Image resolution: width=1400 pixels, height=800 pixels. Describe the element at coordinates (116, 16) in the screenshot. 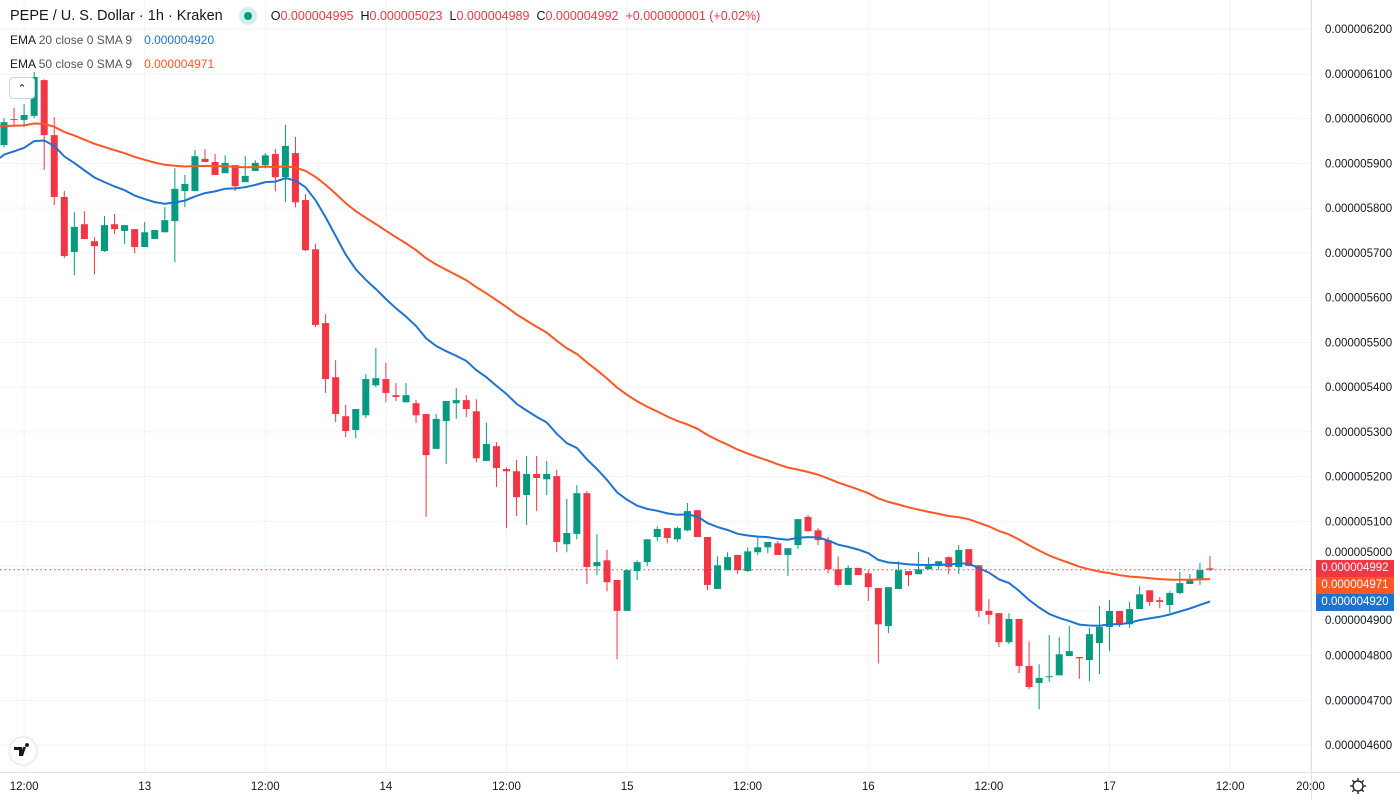

I see `symbol-title: PEPE / U. S. Dollar · 1h · Kraken` at that location.